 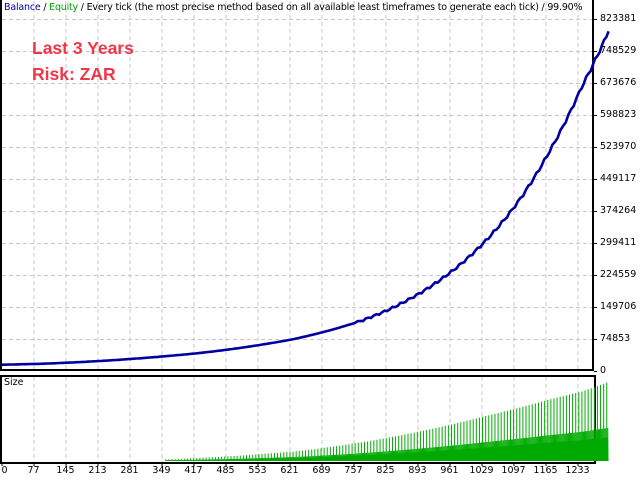 What do you see at coordinates (618, 210) in the screenshot?
I see `y-tick-label: 374264` at bounding box center [618, 210].